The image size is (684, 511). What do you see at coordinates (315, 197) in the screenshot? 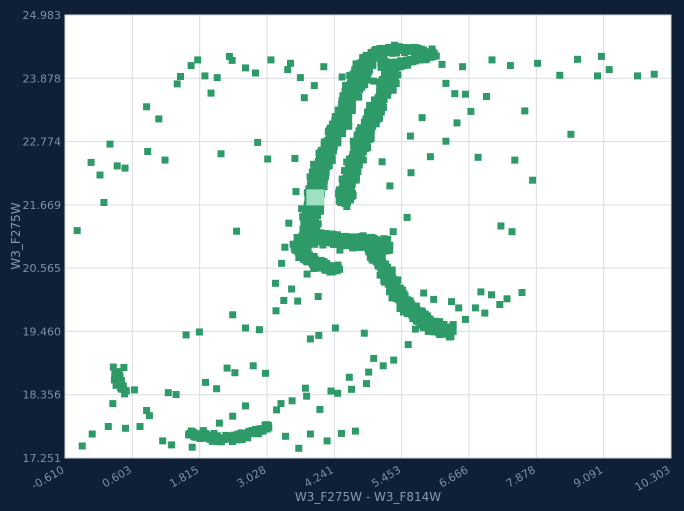
I see `highlighted-point` at bounding box center [315, 197].